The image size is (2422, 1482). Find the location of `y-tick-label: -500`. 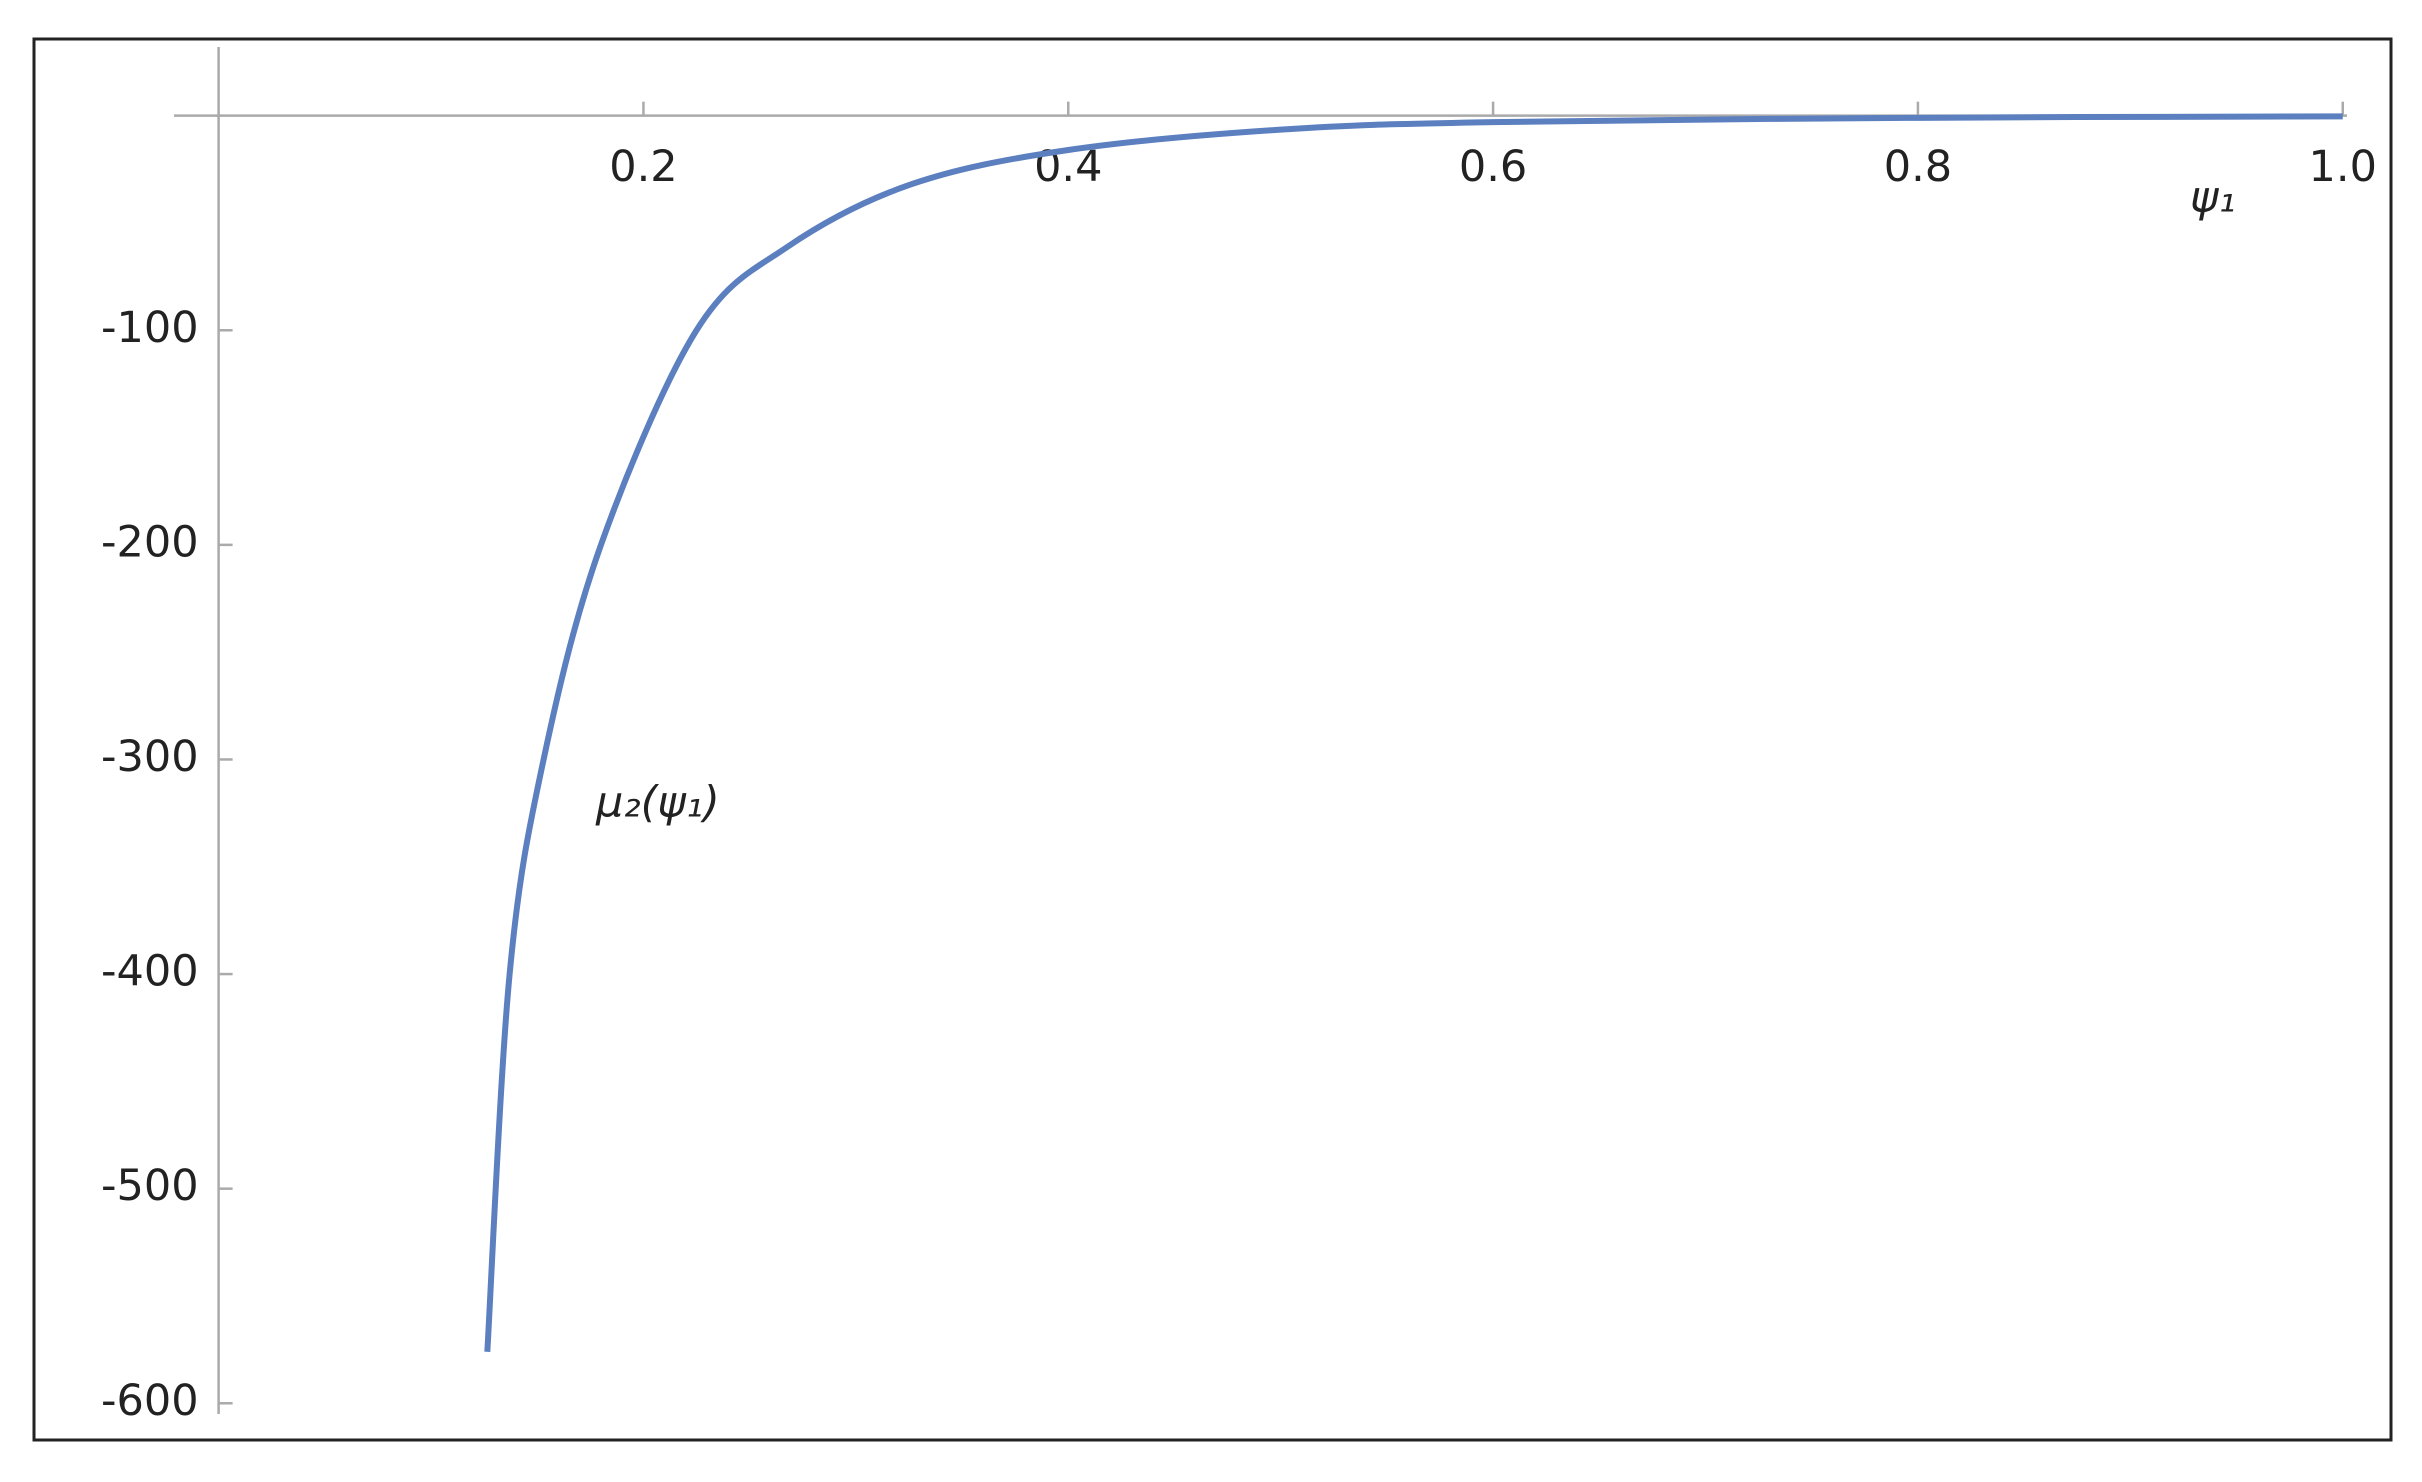

y-tick-label: -500 is located at coordinates (150, 1186).